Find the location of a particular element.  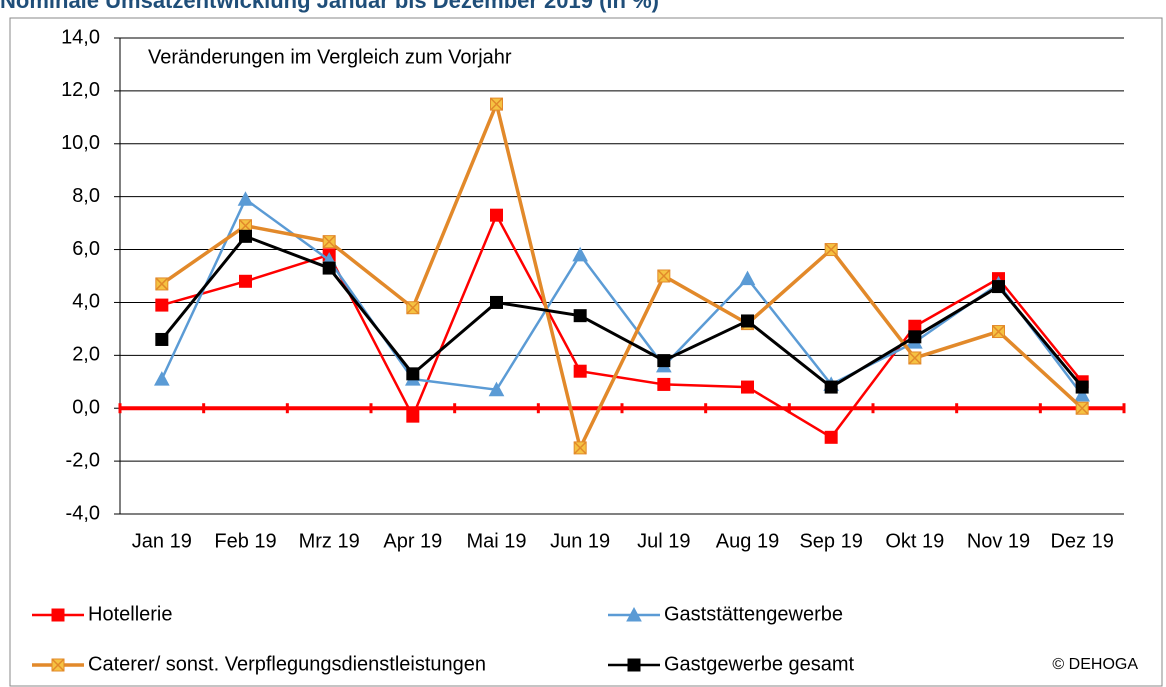

x-tick-label: Feb 19 is located at coordinates (245, 541).